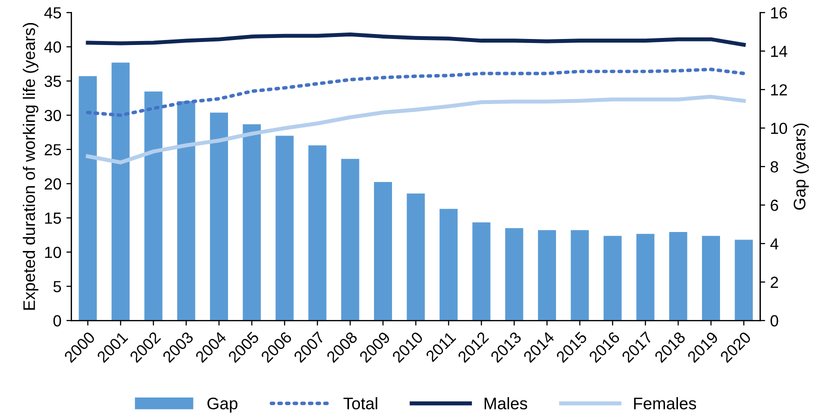 This screenshot has width=840, height=419. Describe the element at coordinates (30, 166) in the screenshot. I see `y-axis-title: Expeted duration of working life (years)` at that location.